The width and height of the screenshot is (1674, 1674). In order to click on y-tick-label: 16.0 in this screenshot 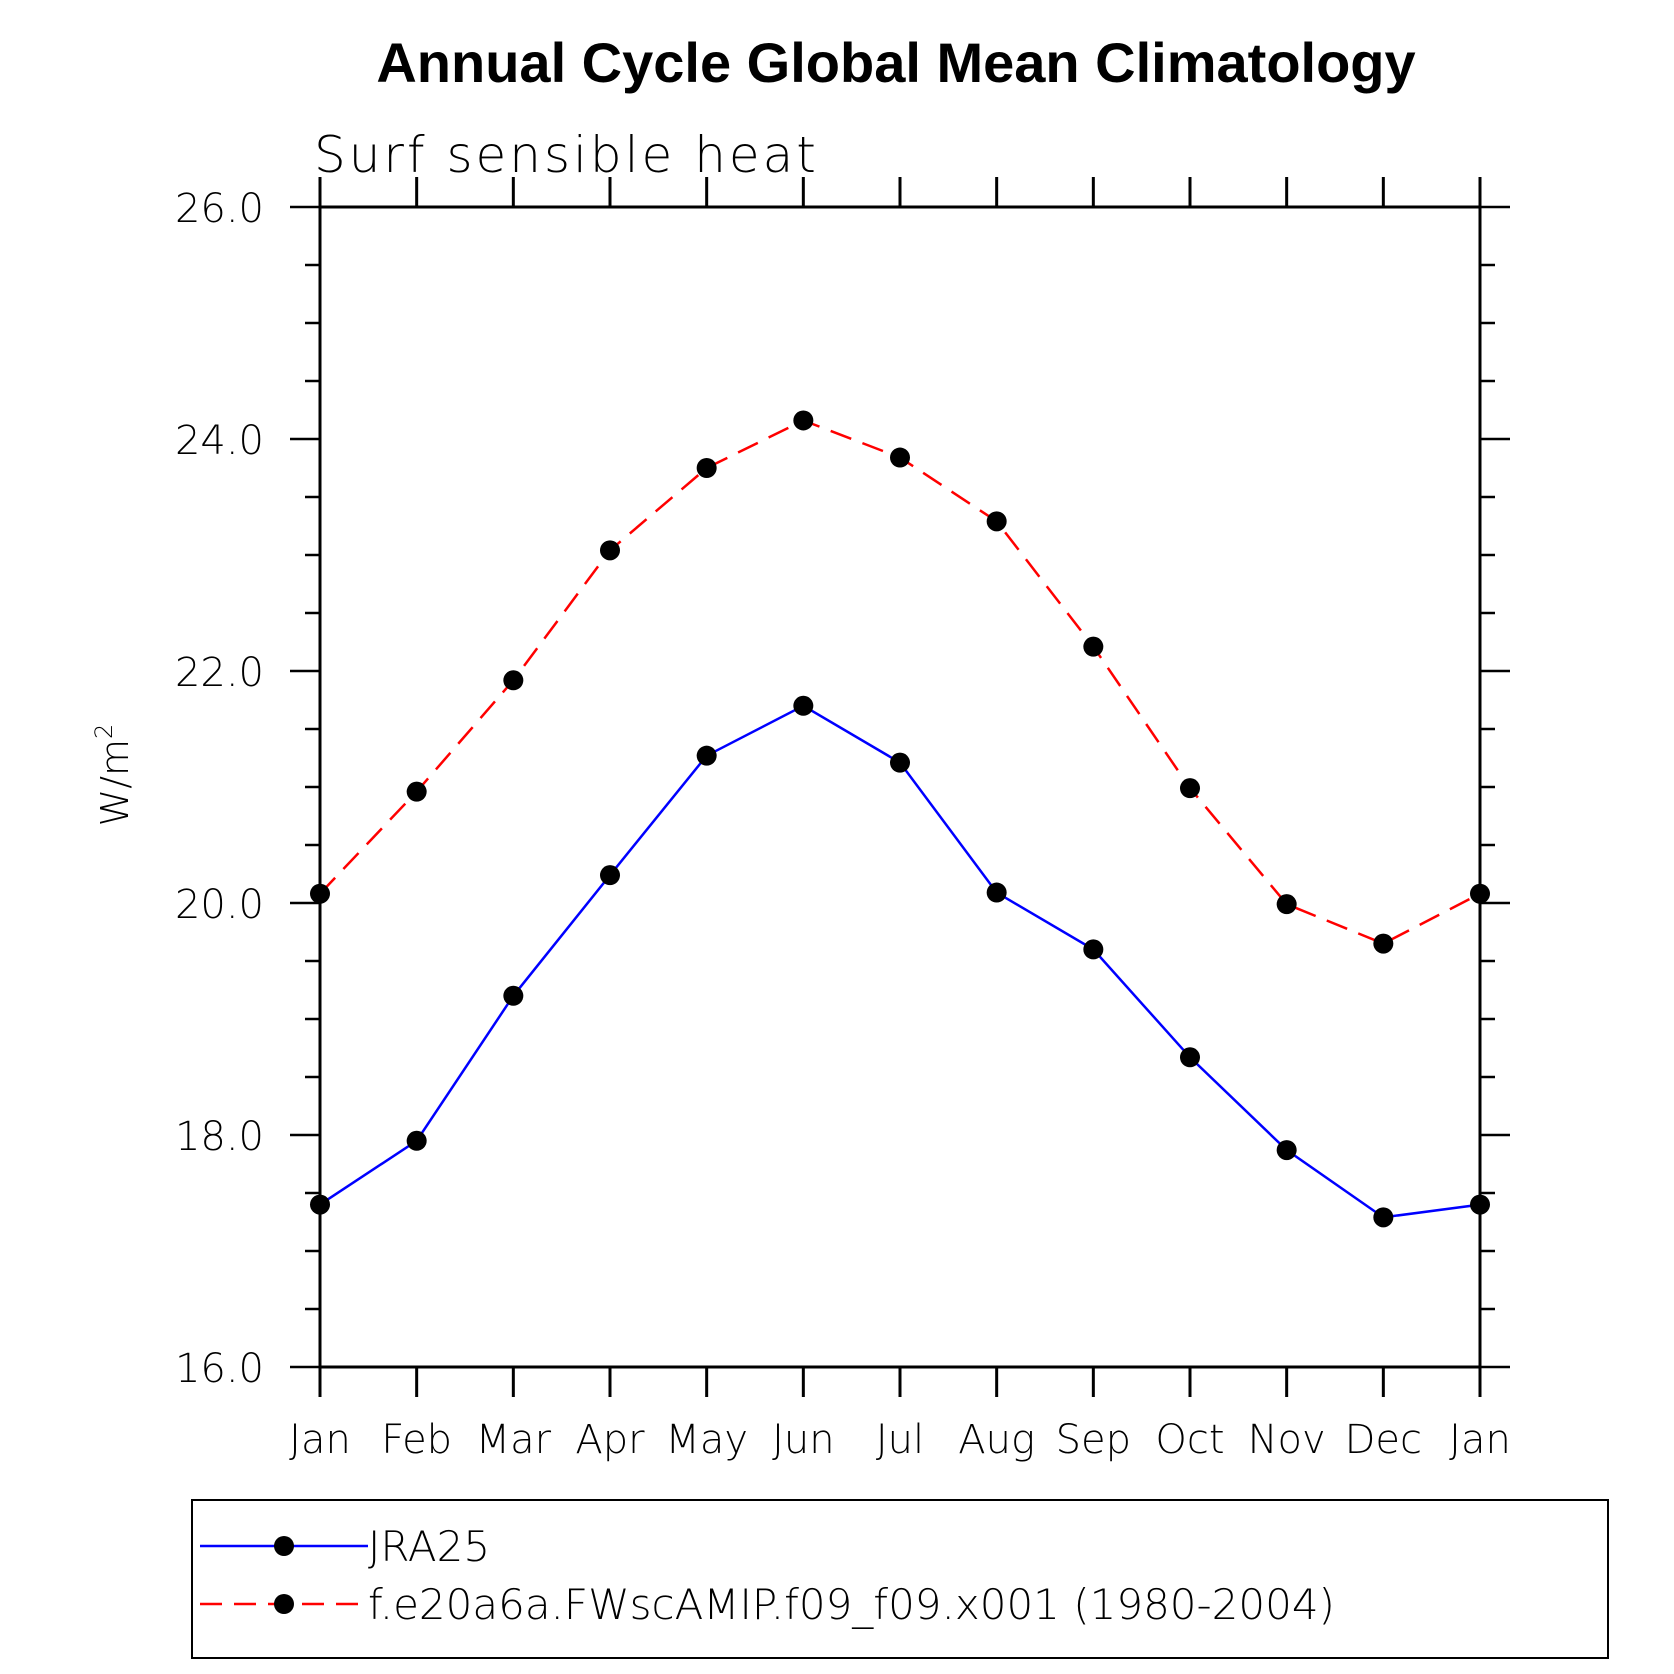, I will do `click(219, 1369)`.